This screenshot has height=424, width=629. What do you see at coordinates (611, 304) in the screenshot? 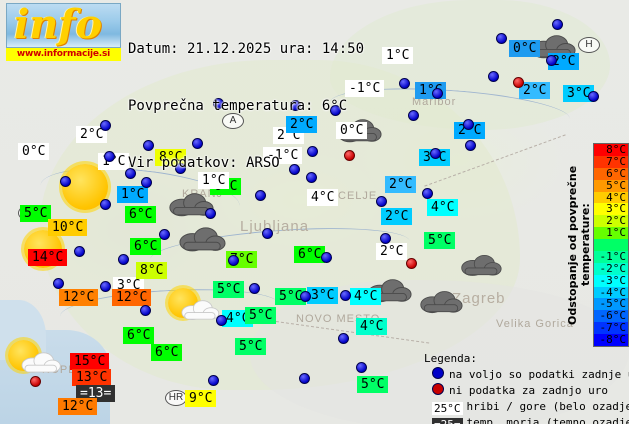
I see `scale-step: -5°C` at bounding box center [611, 304].